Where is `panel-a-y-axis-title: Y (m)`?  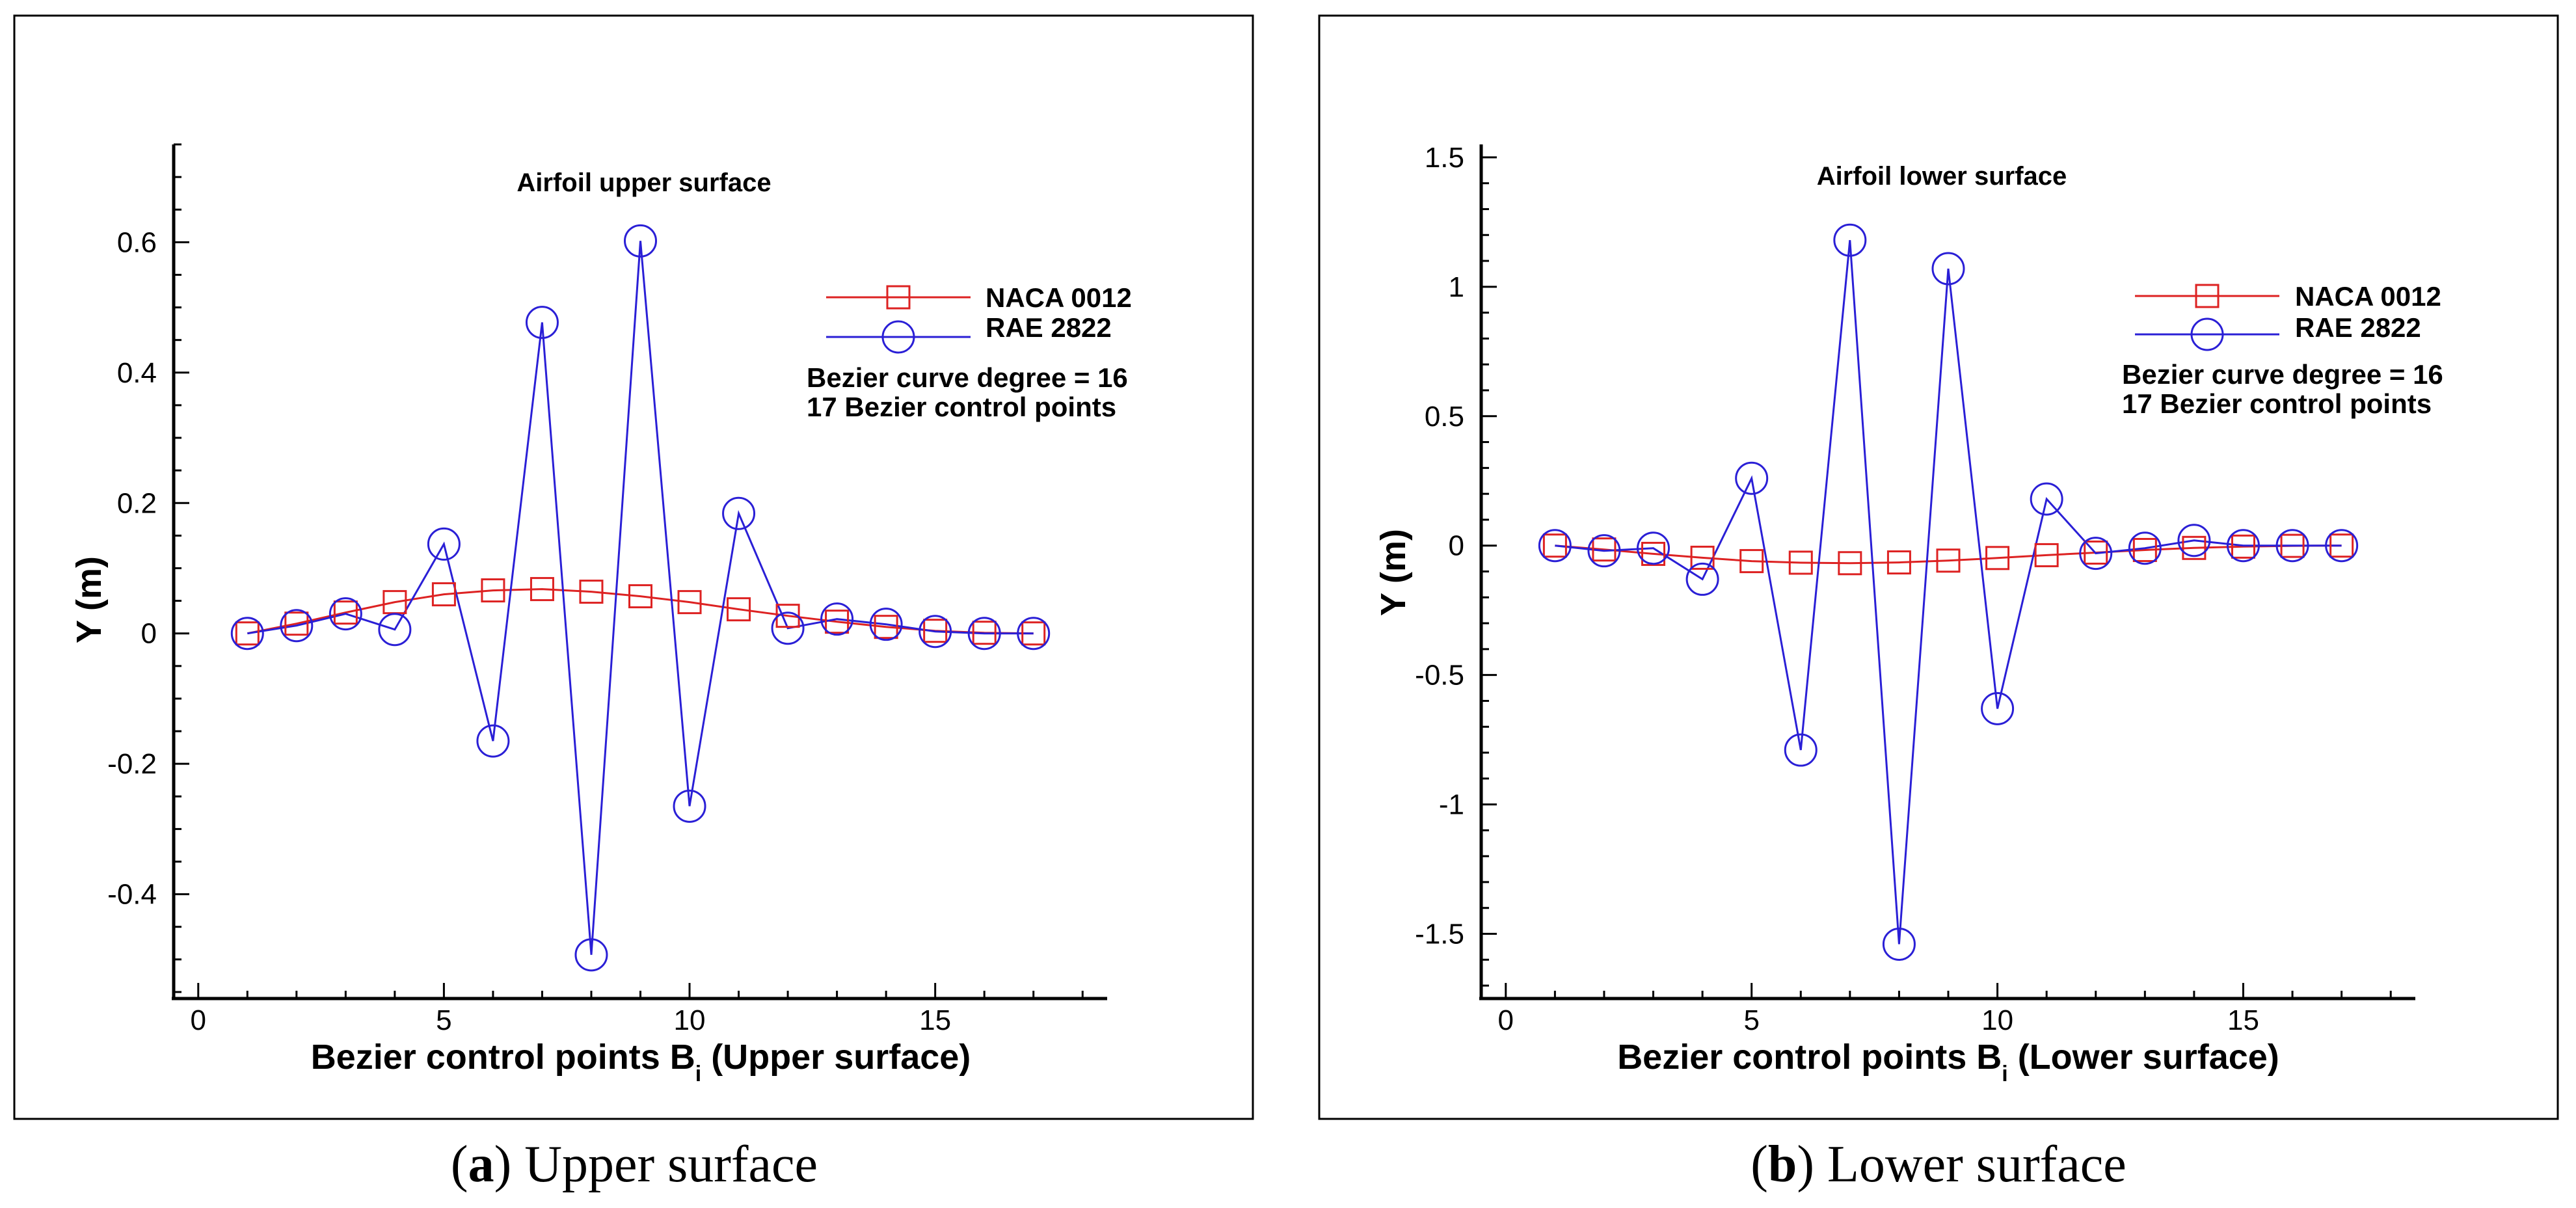
panel-a-y-axis-title: Y (m) is located at coordinates (89, 599).